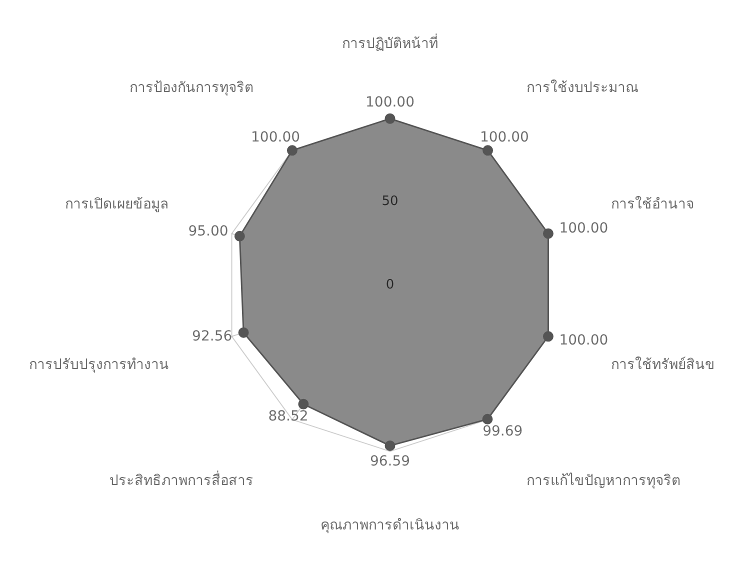 This screenshot has height=571, width=743. Describe the element at coordinates (502, 431) in the screenshot. I see `data-label: 99.69` at that location.